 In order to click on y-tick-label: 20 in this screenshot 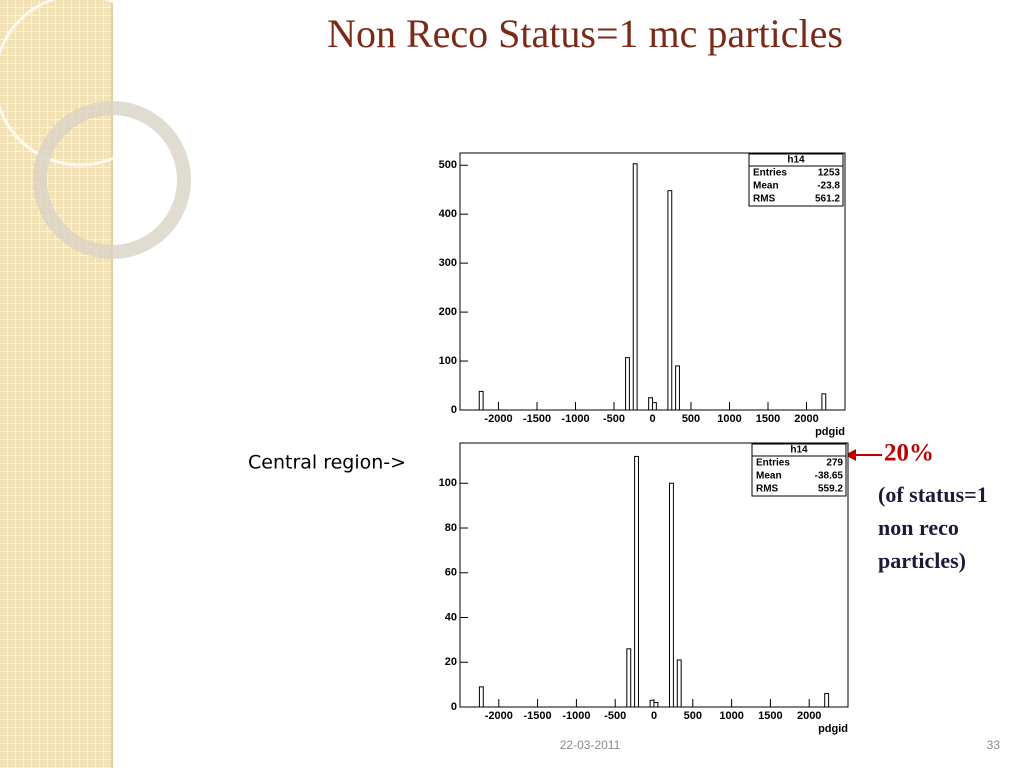, I will do `click(451, 662)`.